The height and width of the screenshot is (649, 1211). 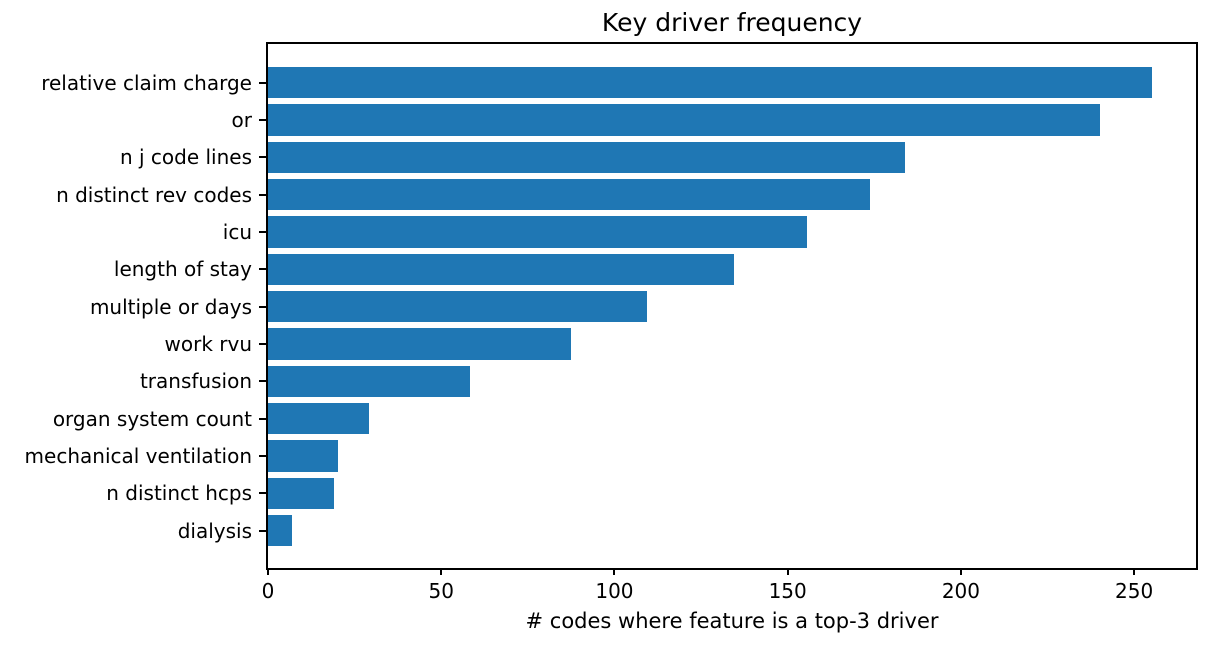 What do you see at coordinates (569, 194) in the screenshot?
I see `bar-n-distinct-rev-codes` at bounding box center [569, 194].